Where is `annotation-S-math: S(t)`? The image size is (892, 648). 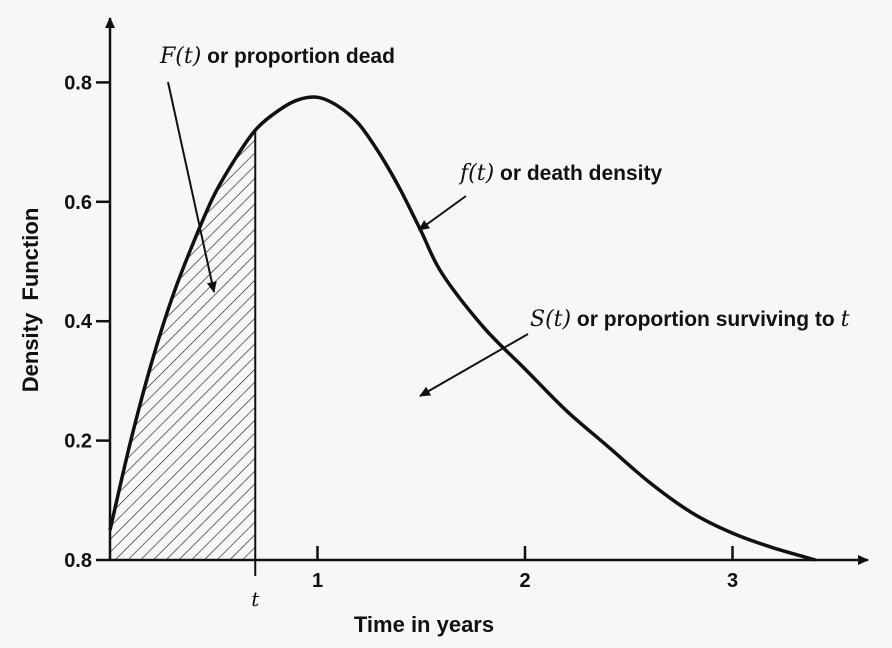
annotation-S-math: S(t) is located at coordinates (550, 319).